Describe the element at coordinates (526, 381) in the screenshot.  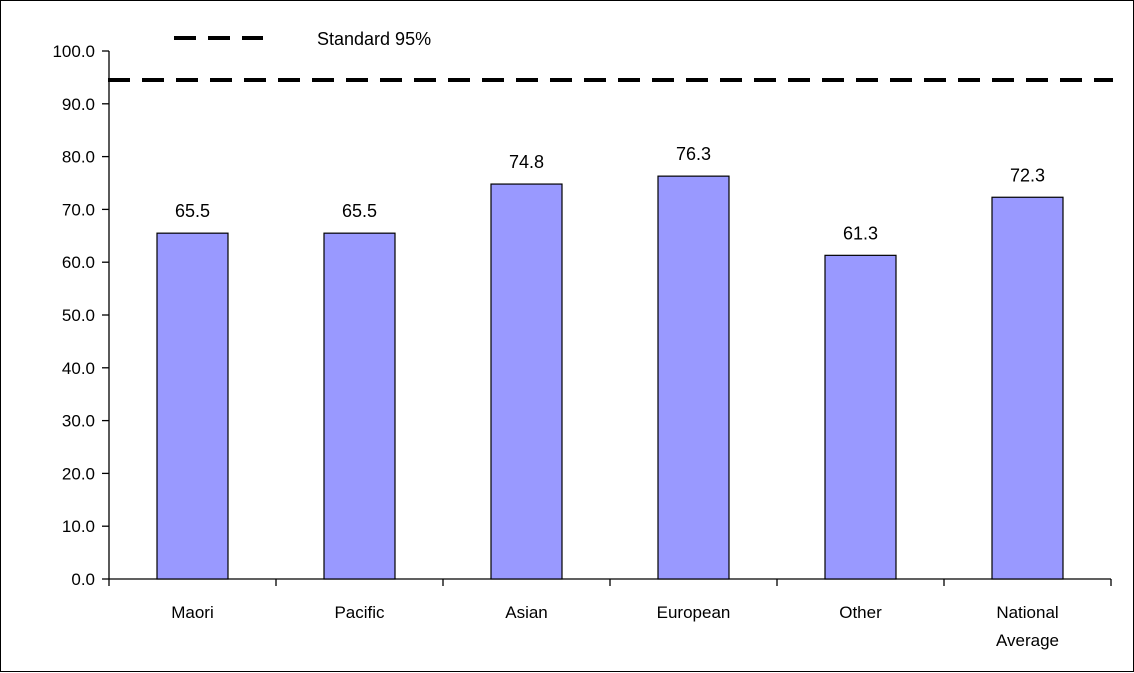
I see `bar-asian` at that location.